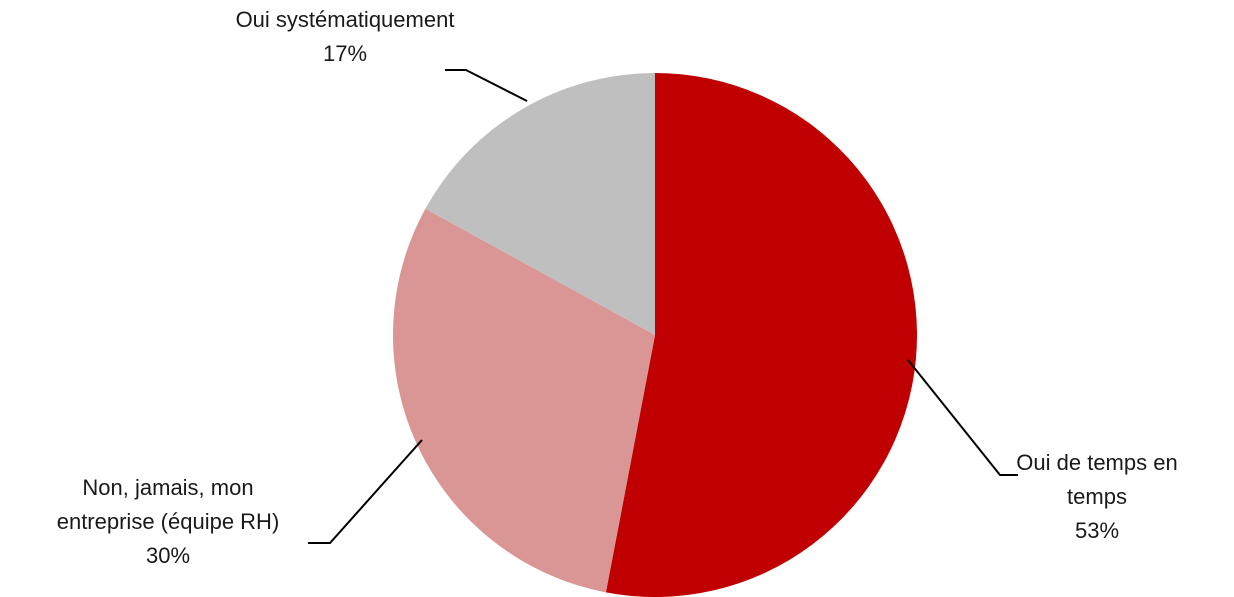 The height and width of the screenshot is (597, 1234). I want to click on slice-category-label: Non, jamais, mon, so click(167, 487).